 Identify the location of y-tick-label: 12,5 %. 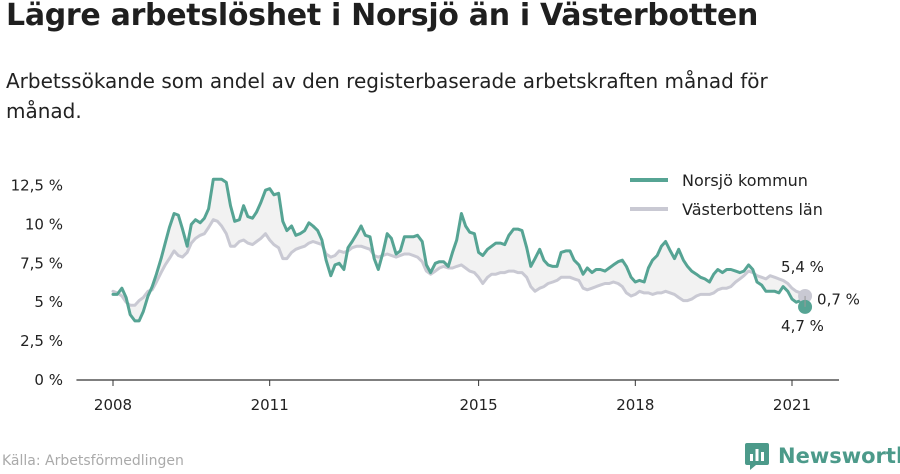
(37, 186).